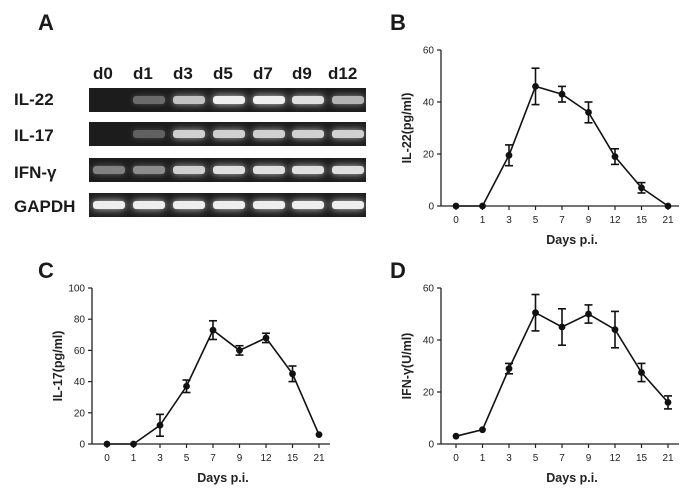 Image resolution: width=689 pixels, height=499 pixels. Describe the element at coordinates (263, 73) in the screenshot. I see `lane-label: d7` at that location.